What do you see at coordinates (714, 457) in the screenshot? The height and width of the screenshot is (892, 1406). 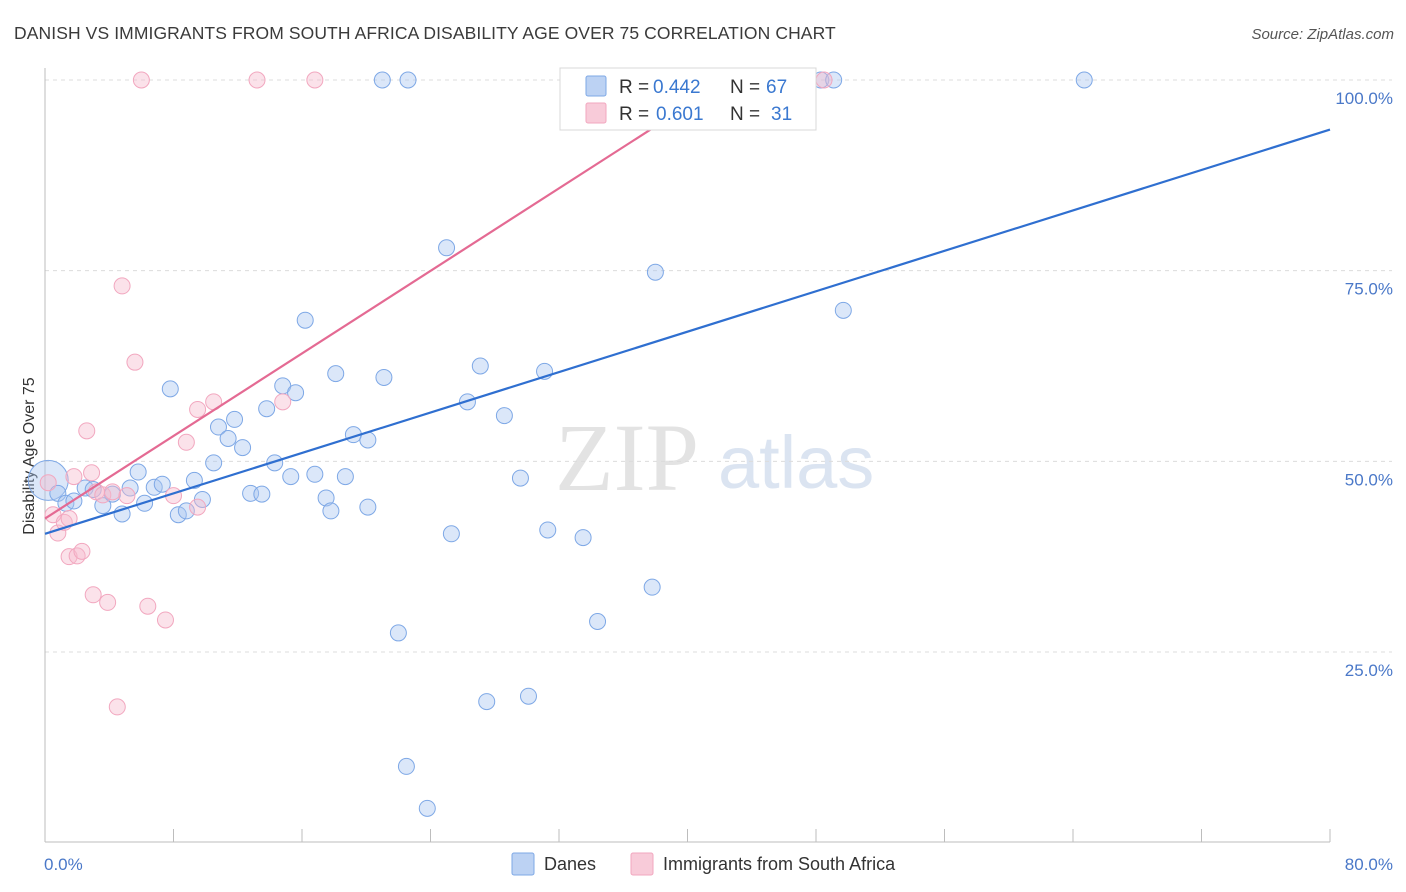 I see `watermark: ZIP atlas` at bounding box center [714, 457].